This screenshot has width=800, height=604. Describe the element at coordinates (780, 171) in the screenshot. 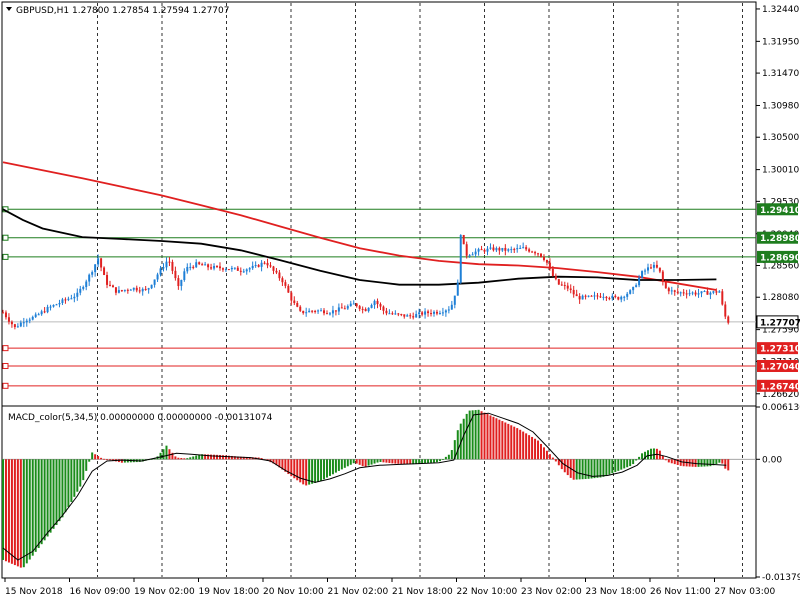

I see `price-axis-label: 1.30010` at that location.